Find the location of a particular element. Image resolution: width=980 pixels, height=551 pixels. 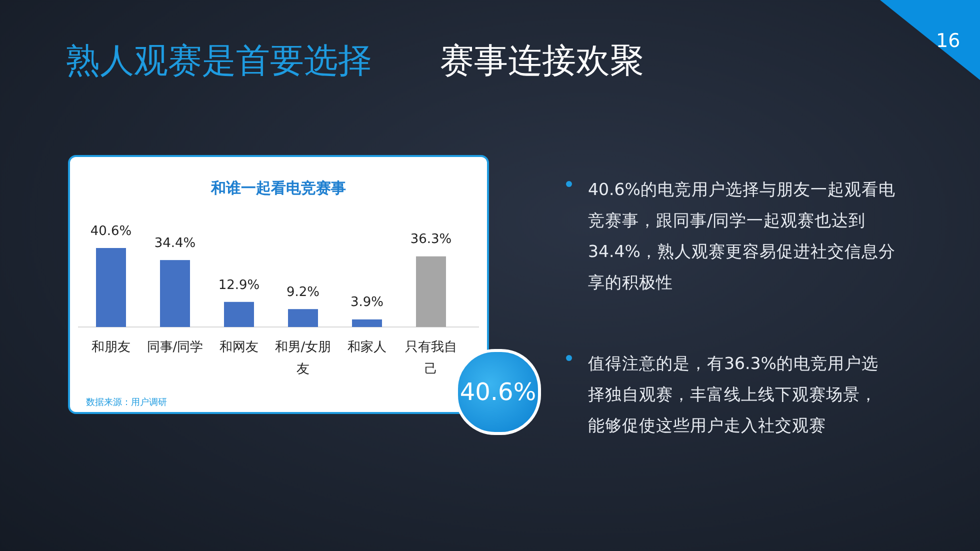

text: 40.6%的电竞用户选择与朋友一起观看电竞赛事，跟同事/同学一起观赛也达到34.4%，熟人观赛更容易促进社交信息分享的积极性 is located at coordinates (742, 236).